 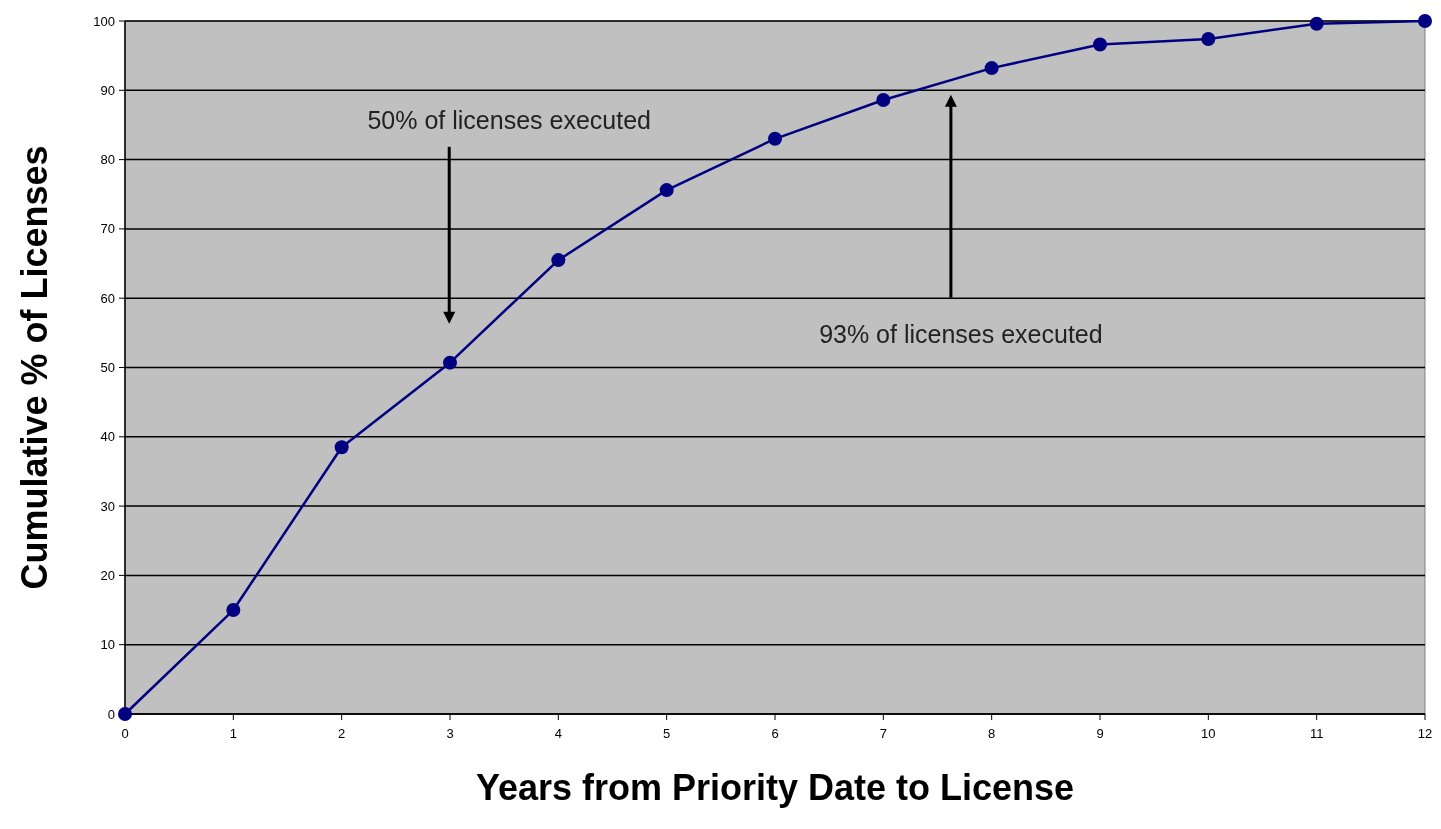 I want to click on y-tick-label: 70, so click(x=107, y=229).